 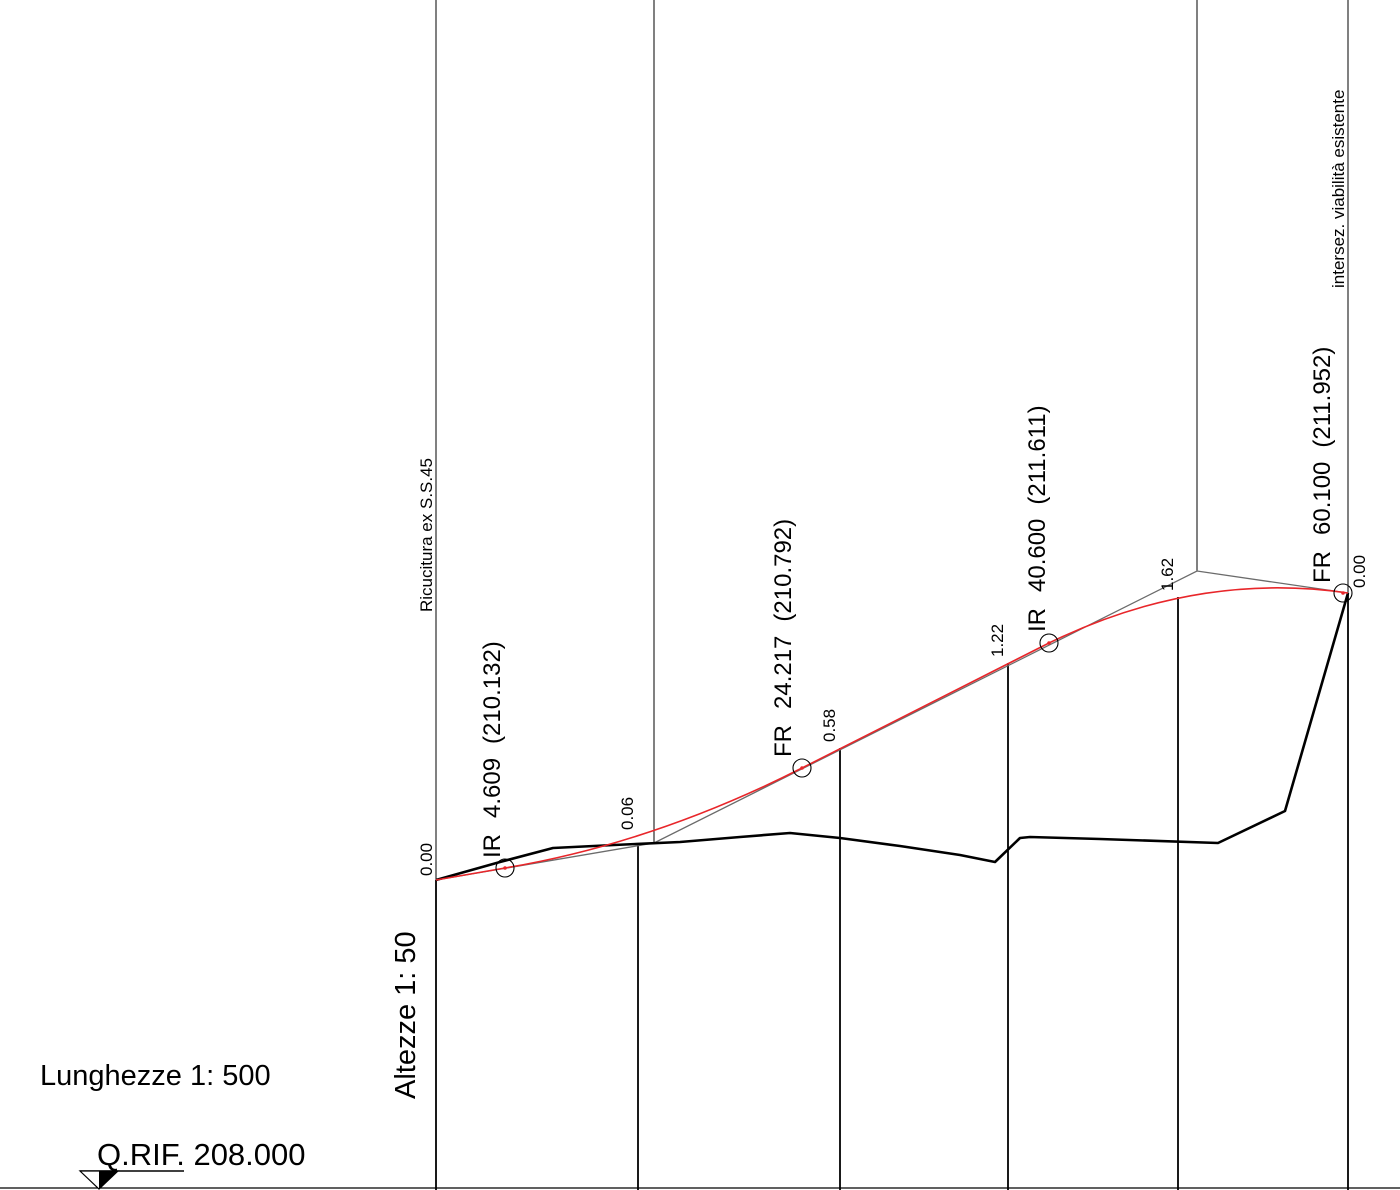 I want to click on lunghezze-scale-label: Lunghezze 1: 500, so click(x=155, y=1076).